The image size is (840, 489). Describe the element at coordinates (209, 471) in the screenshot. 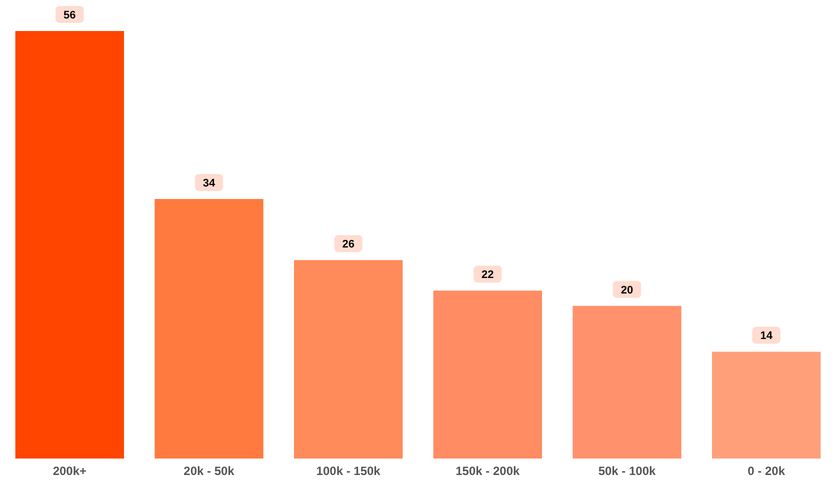

I see `x-tick-label: 20k - 50k` at that location.